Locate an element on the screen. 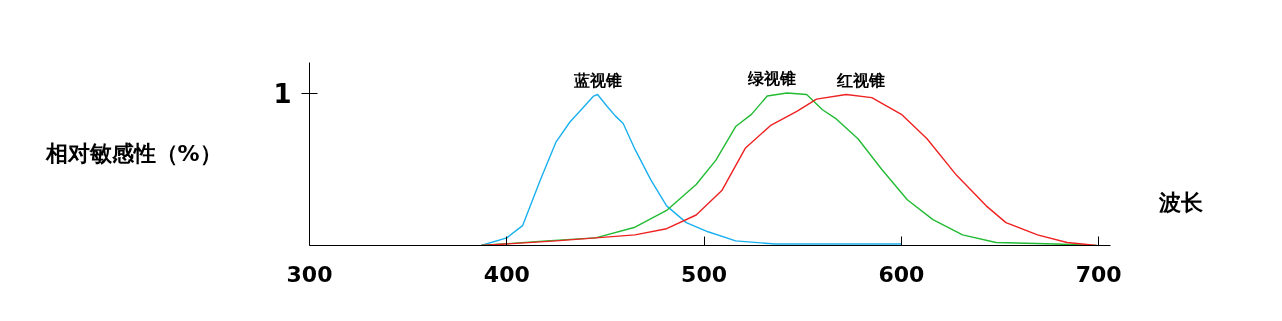 The image size is (1282, 321). x-tick-label: 400 is located at coordinates (506, 274).